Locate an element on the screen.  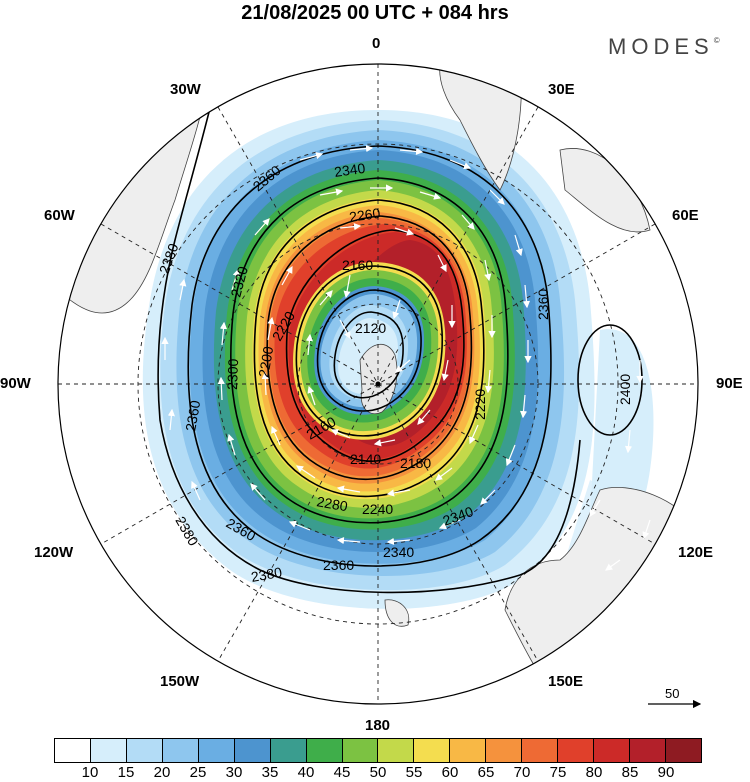
color-scale-tick-label: 50 is located at coordinates (378, 772).